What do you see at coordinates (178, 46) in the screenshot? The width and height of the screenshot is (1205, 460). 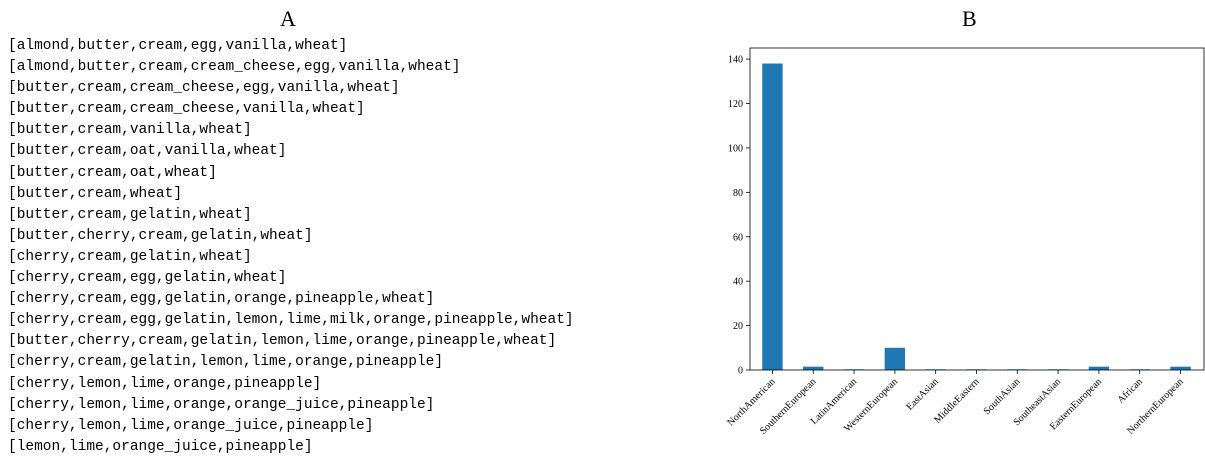 I see `recipe-item: [almond,butter,cream,egg,vanilla,wheat]` at bounding box center [178, 46].